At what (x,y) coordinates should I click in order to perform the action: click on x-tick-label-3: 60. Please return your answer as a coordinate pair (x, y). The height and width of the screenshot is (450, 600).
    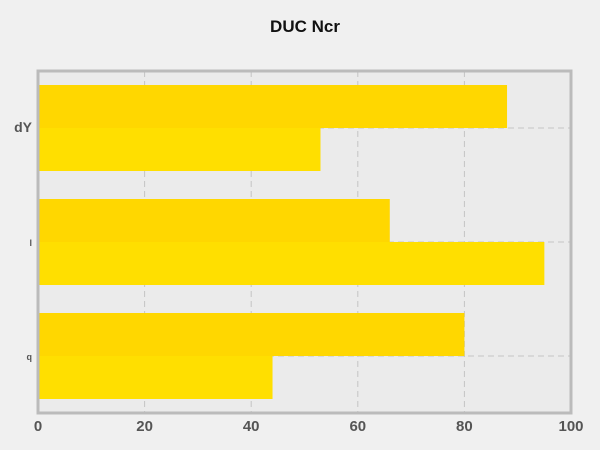
    Looking at the image, I should click on (357, 426).